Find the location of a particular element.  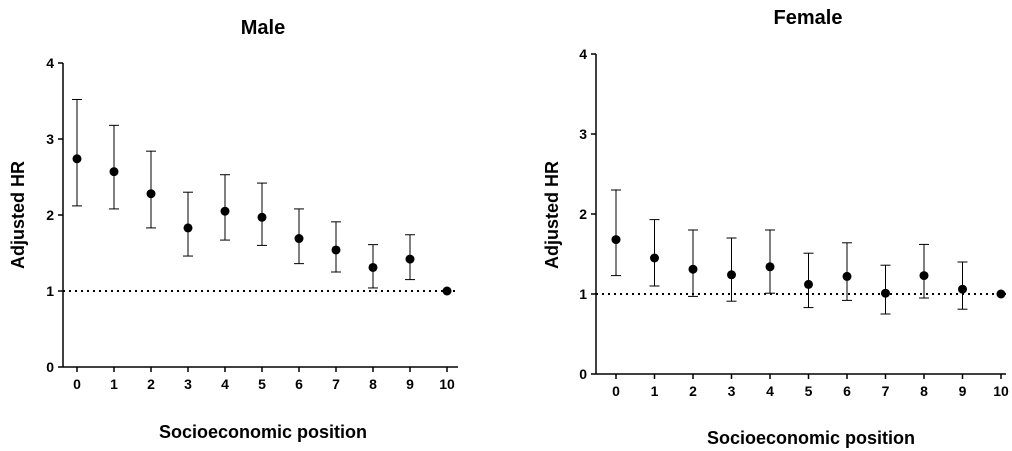

male-x-tick-label: 1 is located at coordinates (114, 384).